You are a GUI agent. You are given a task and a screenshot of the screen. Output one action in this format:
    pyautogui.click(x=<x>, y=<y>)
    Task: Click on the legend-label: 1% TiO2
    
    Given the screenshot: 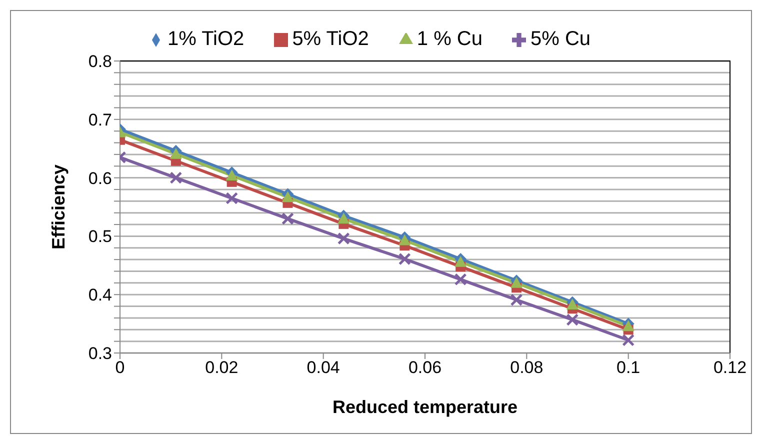 What is the action you would take?
    pyautogui.click(x=205, y=39)
    